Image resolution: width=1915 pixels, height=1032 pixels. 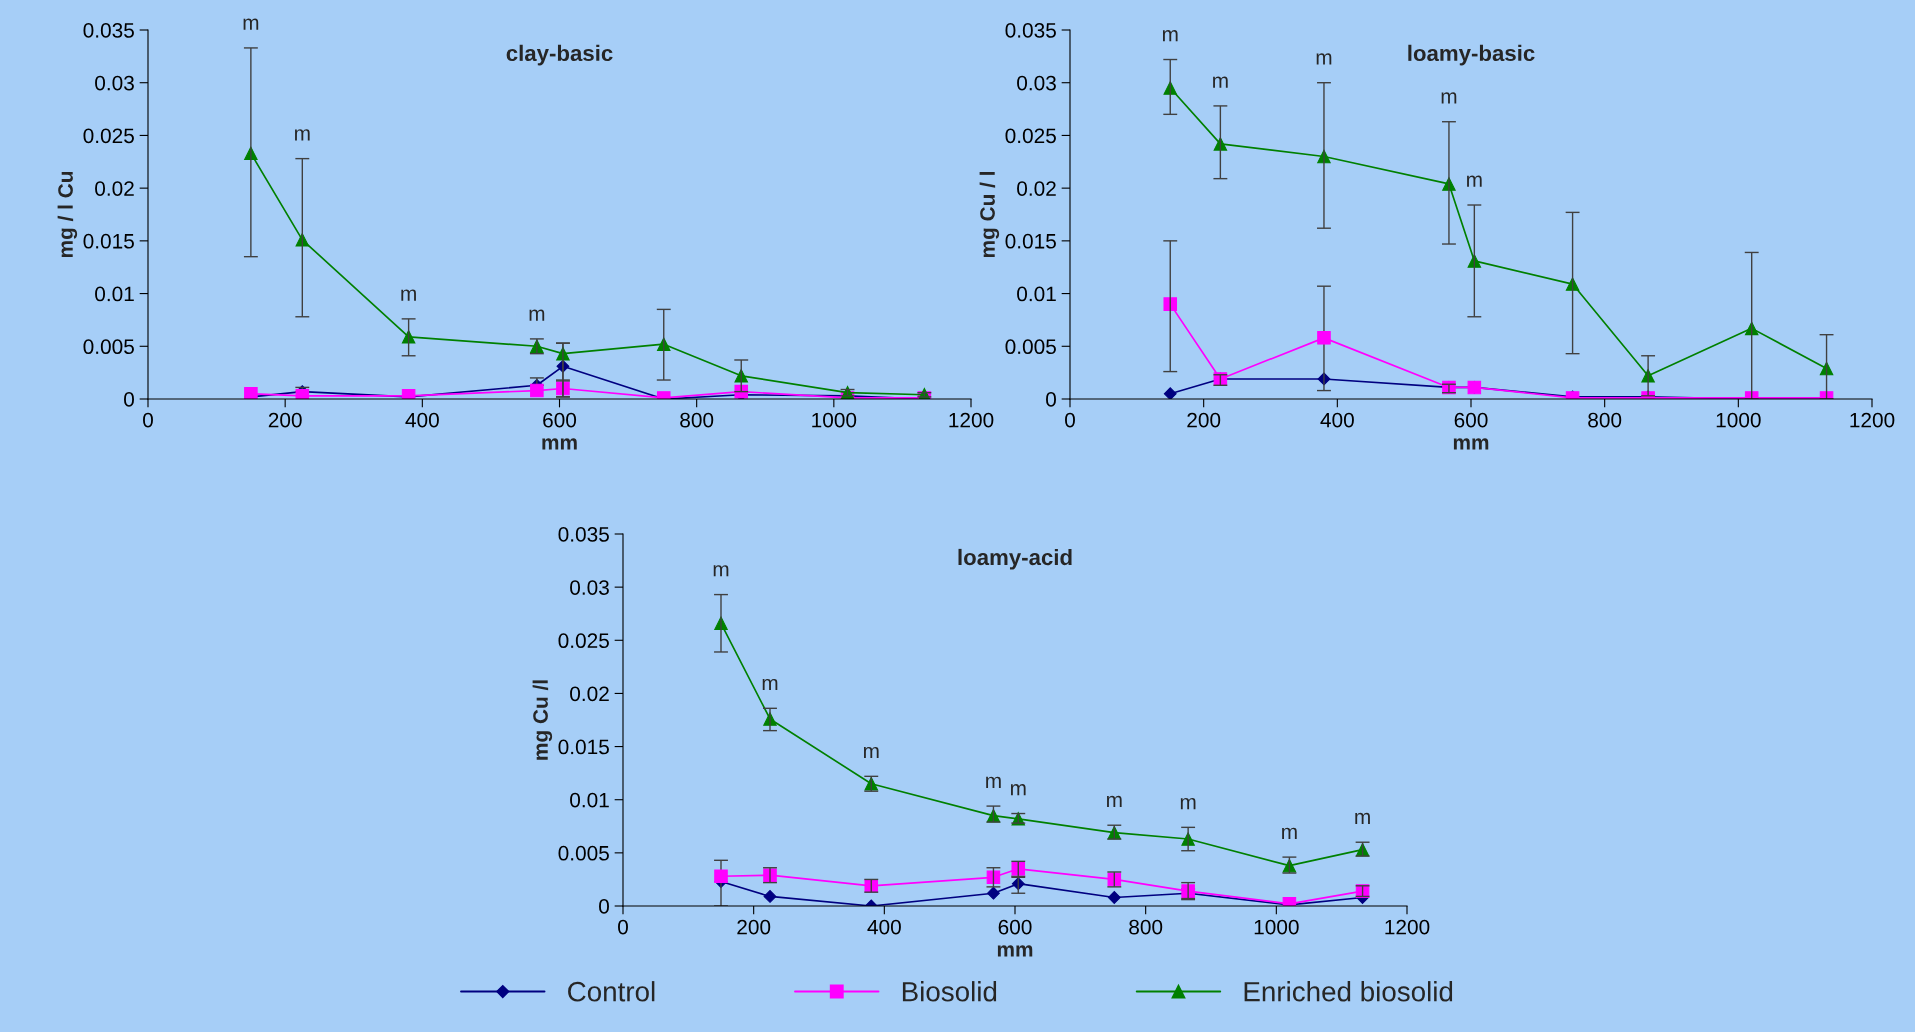 I want to click on text: loamy-basic, so click(x=1471, y=55).